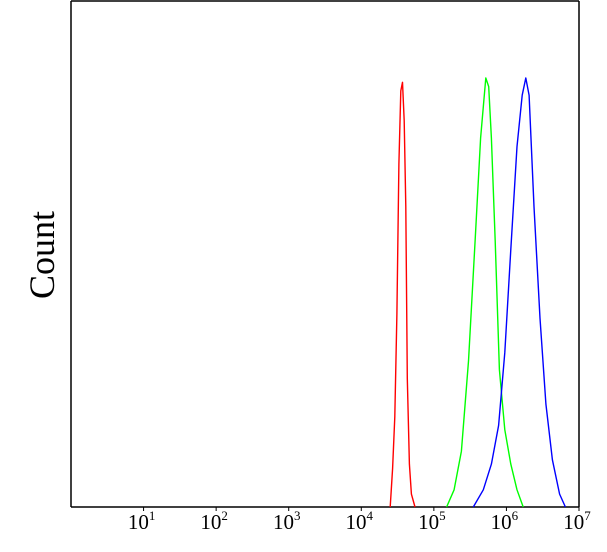 The height and width of the screenshot is (552, 607). Describe the element at coordinates (370, 515) in the screenshot. I see `x-tick-label-exponent: 4` at that location.